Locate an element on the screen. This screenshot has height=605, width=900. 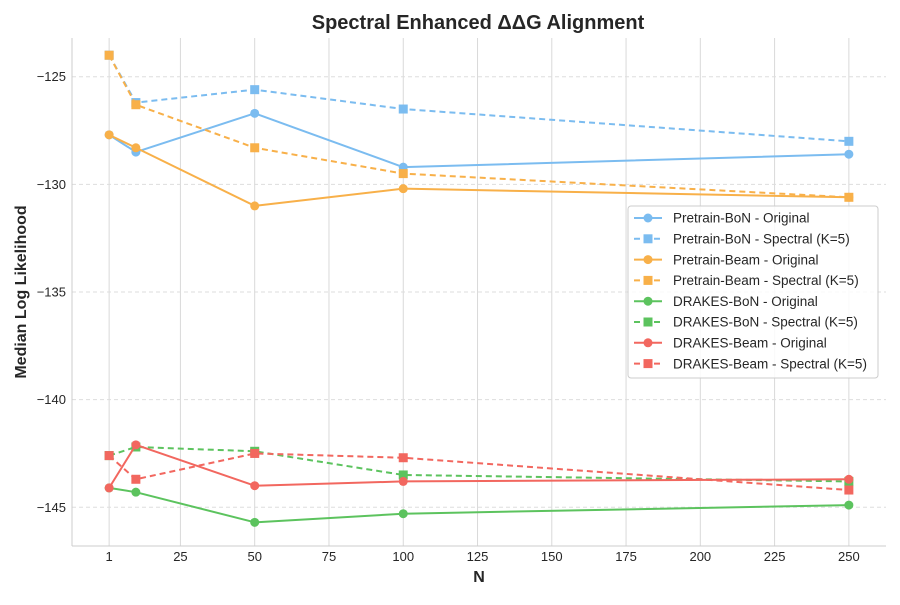
legend-label: Pretrain-Beam - Original is located at coordinates (746, 259).